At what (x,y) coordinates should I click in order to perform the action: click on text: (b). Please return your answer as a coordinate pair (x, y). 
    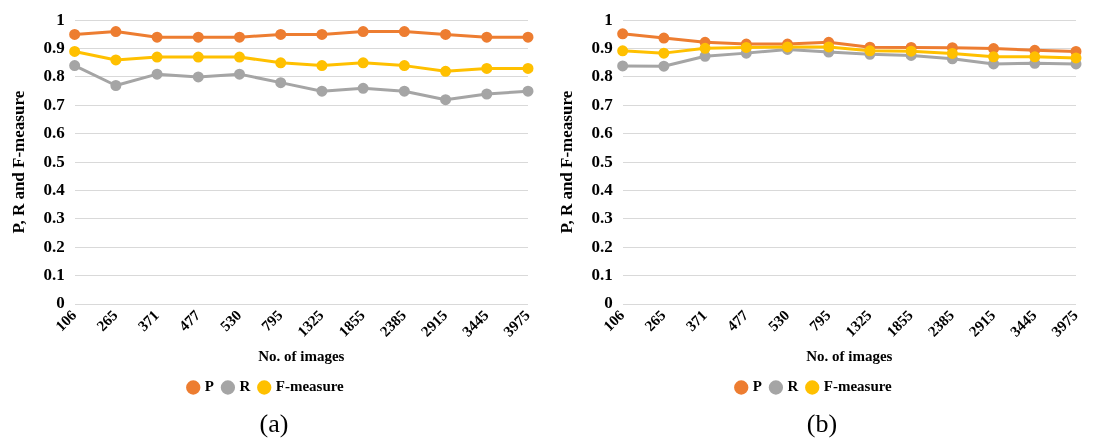
    Looking at the image, I should click on (822, 424).